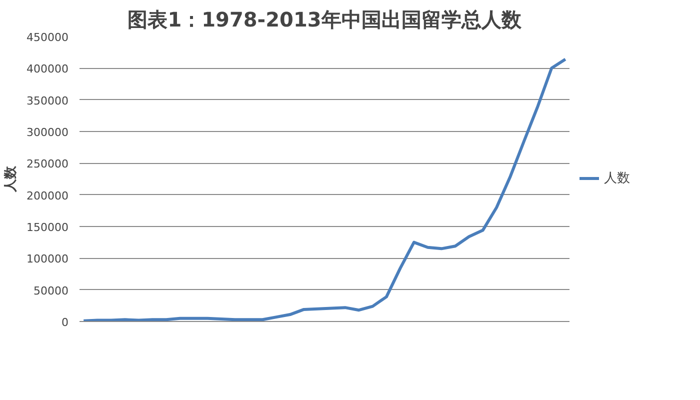 The image size is (700, 400). Describe the element at coordinates (47, 37) in the screenshot. I see `y-tick-label: 450000` at that location.